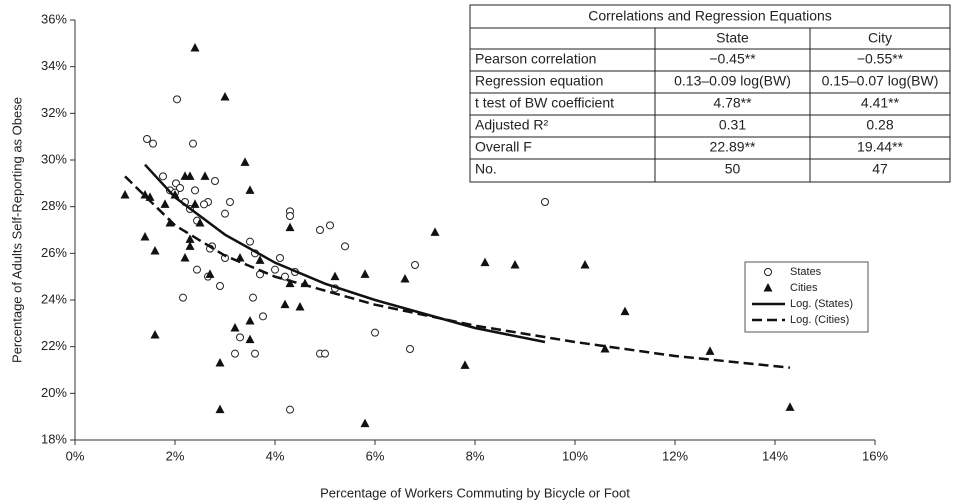 Image resolution: width=956 pixels, height=504 pixels. I want to click on legend-label: States, so click(806, 272).